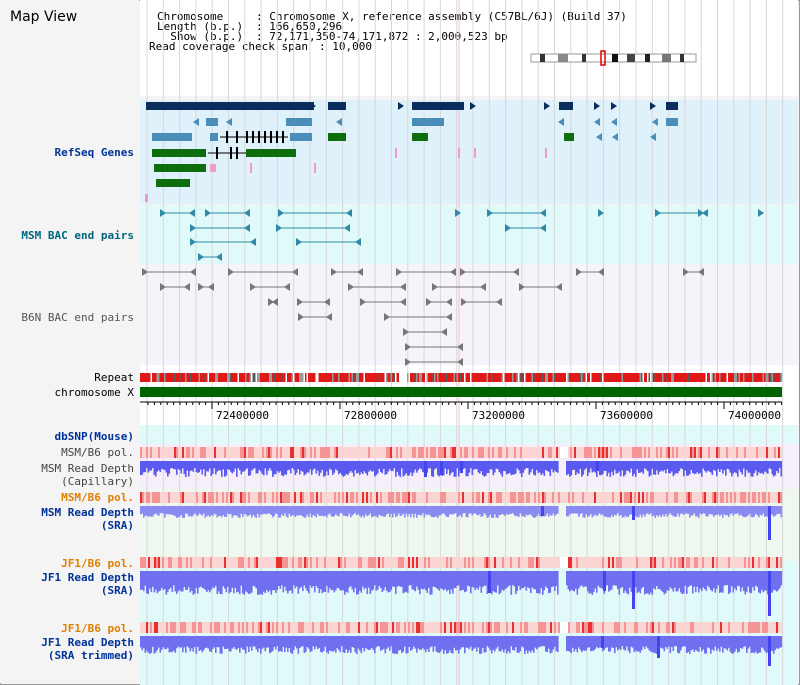  Describe the element at coordinates (77, 235) in the screenshot. I see `track-label-msm-bac: MSM BAC end pairs` at that location.